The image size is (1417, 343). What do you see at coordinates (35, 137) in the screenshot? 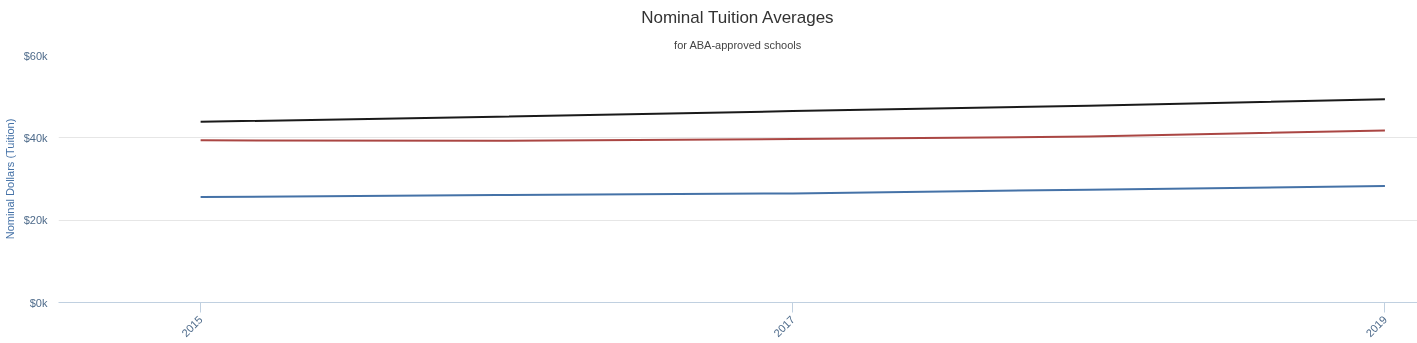
I see `y-tick-label: $40k` at bounding box center [35, 137].